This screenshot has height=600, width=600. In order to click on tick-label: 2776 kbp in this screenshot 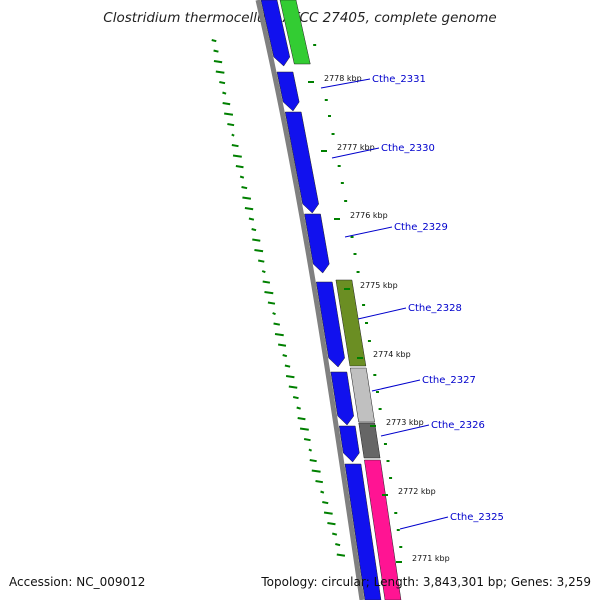, I will do `click(369, 215)`.